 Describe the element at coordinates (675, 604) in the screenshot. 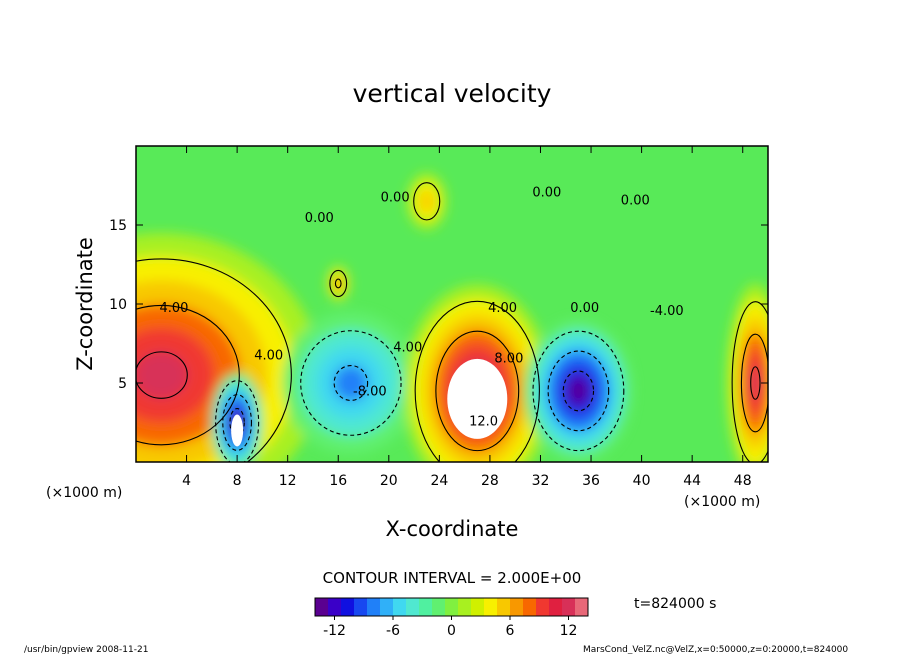

I see `time-text: t=824000 s` at that location.